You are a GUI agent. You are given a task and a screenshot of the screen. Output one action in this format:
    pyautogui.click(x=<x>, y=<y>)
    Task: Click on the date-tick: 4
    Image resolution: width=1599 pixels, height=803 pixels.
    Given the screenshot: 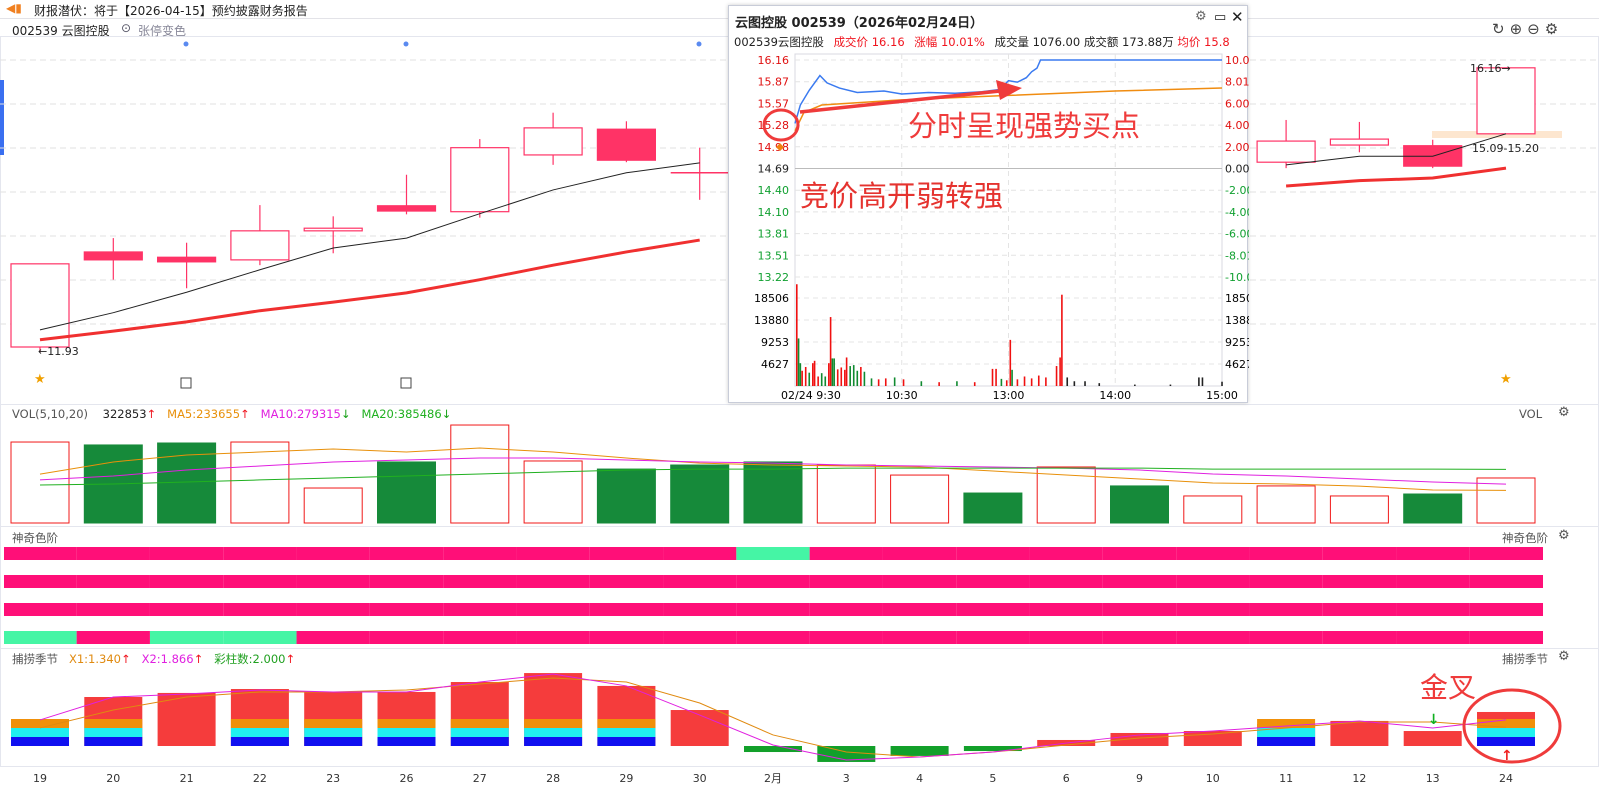 What is the action you would take?
    pyautogui.click(x=919, y=778)
    